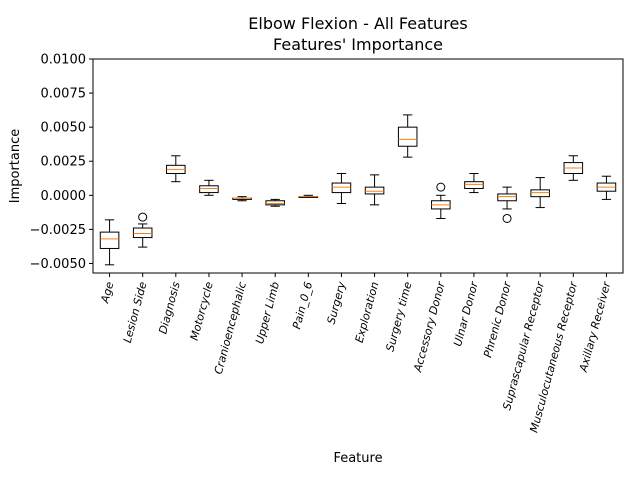 Image resolution: width=640 pixels, height=480 pixels. What do you see at coordinates (357, 23) in the screenshot?
I see `chart-title-line-1: Elbow Flexion - All Features` at bounding box center [357, 23].